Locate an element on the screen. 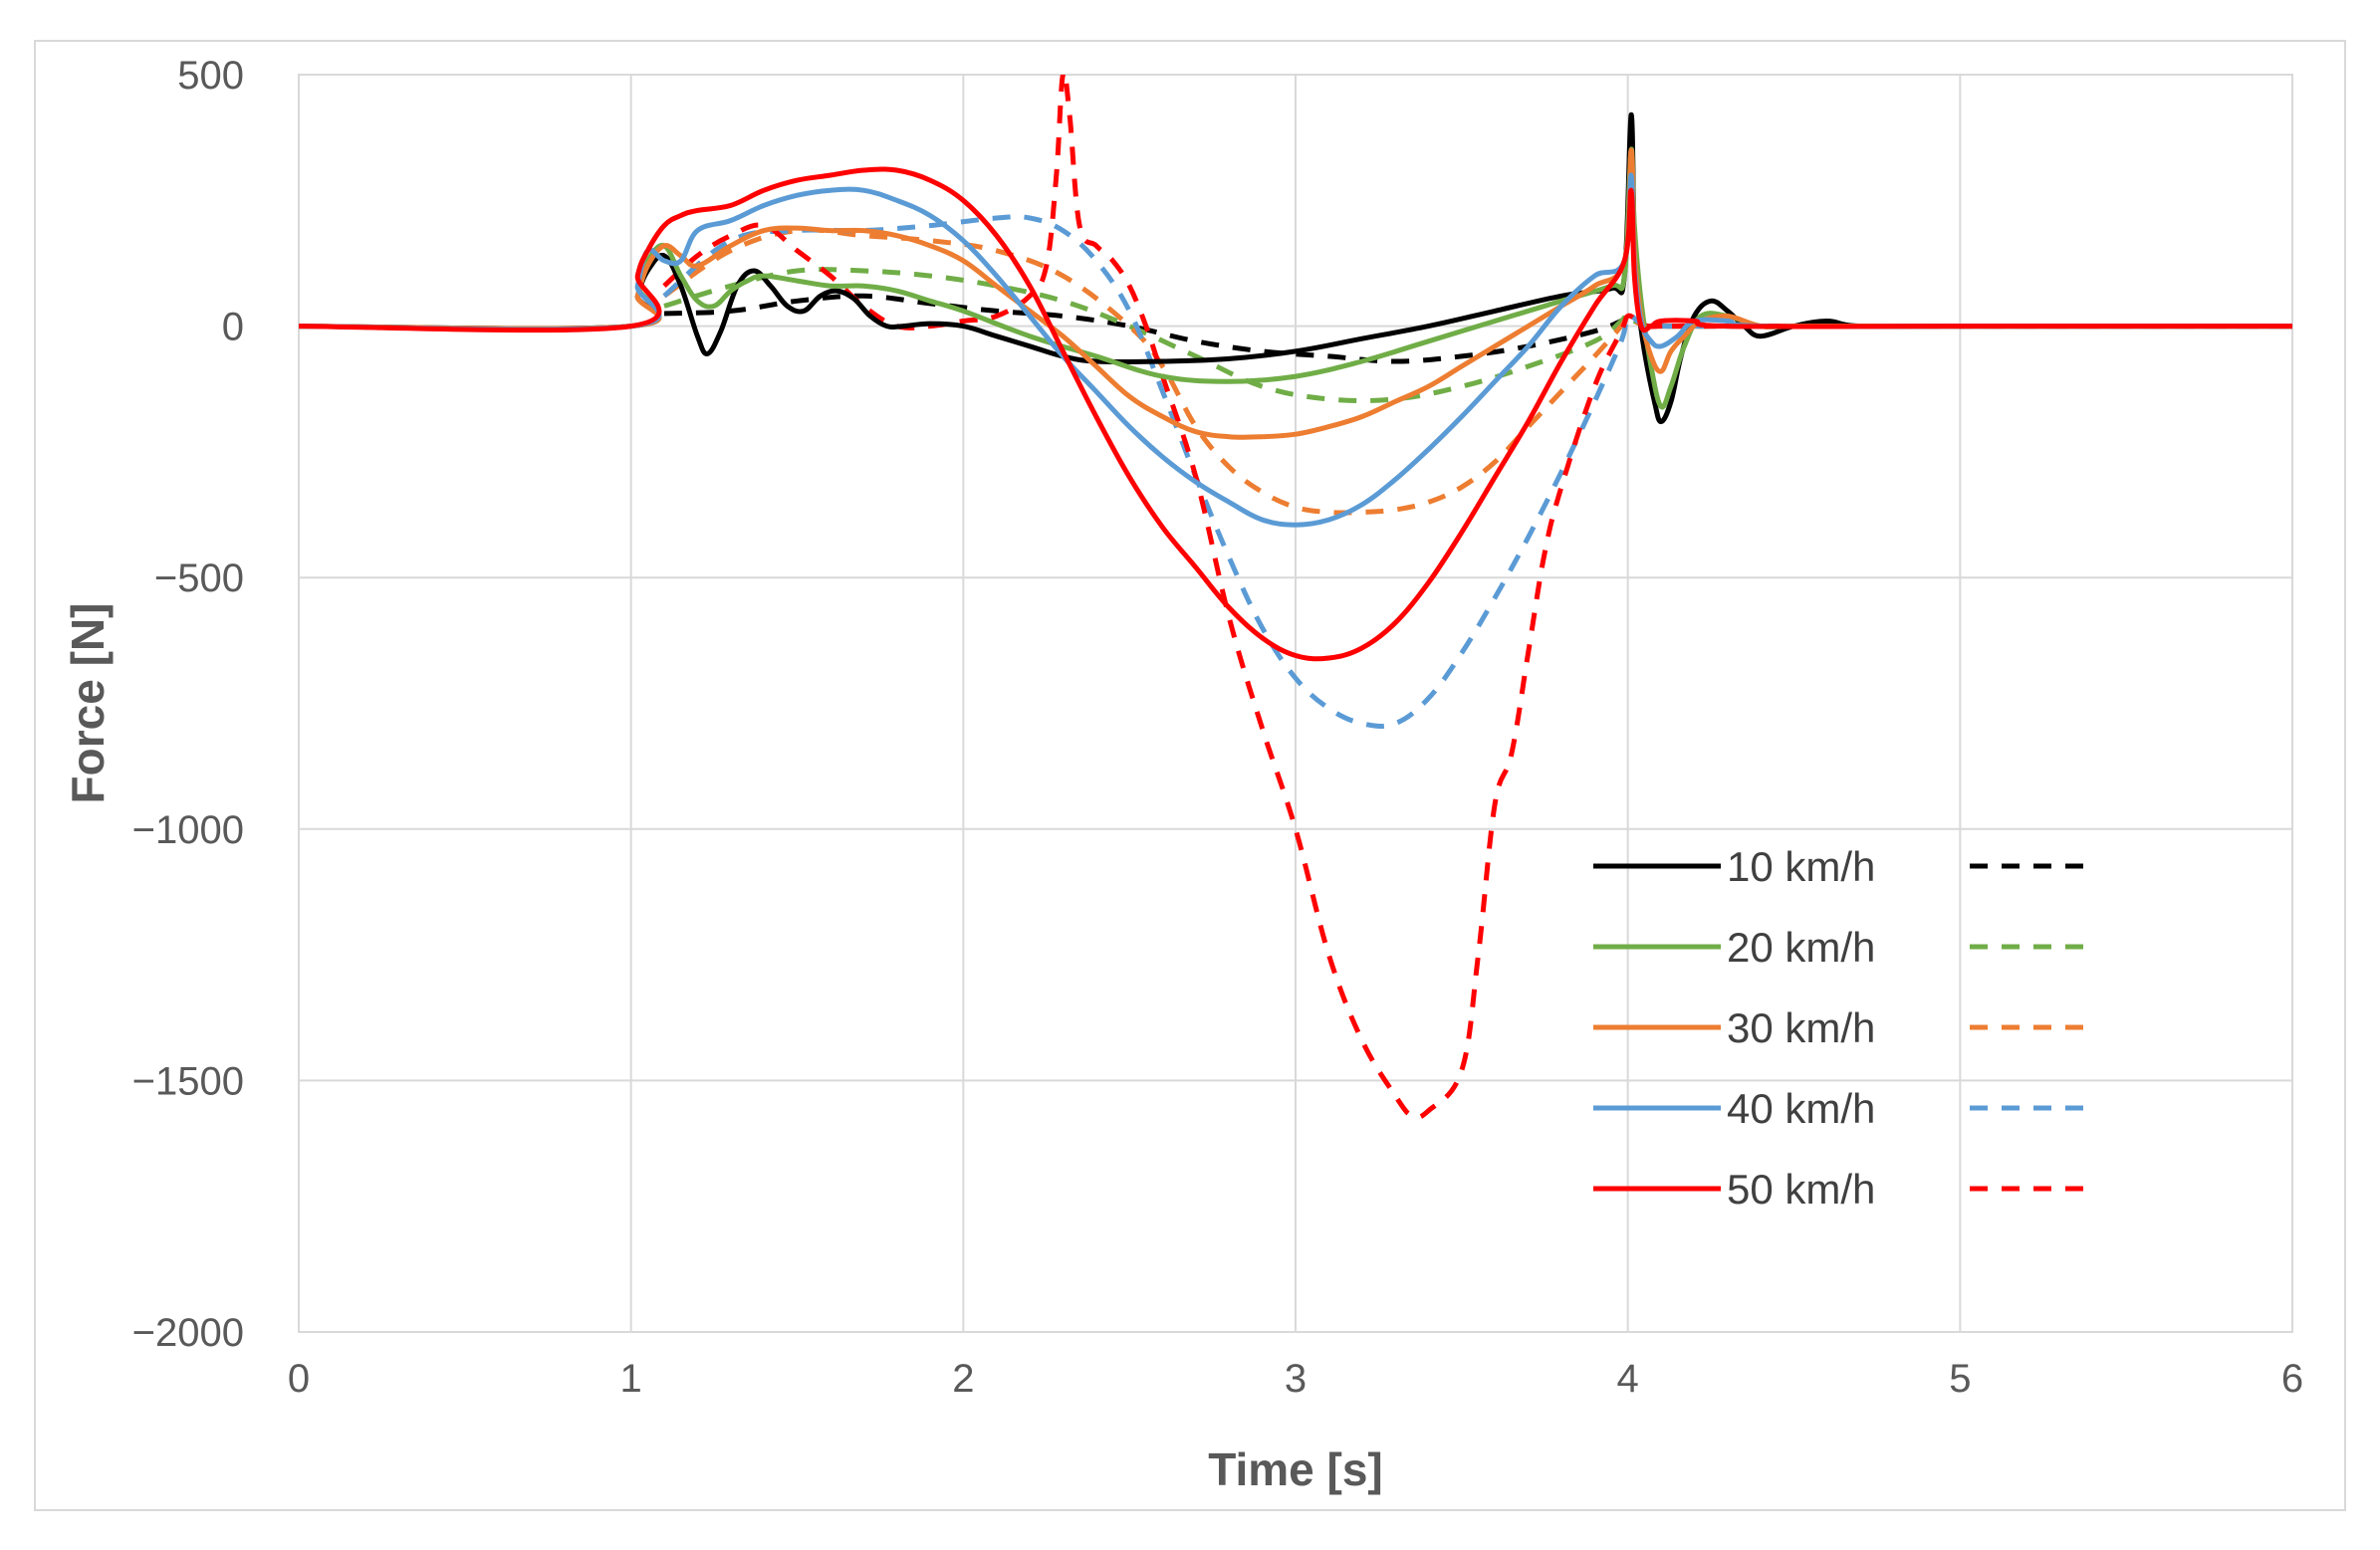 The height and width of the screenshot is (1550, 2380). series-line-20-km-h-solid is located at coordinates (1295, 278).